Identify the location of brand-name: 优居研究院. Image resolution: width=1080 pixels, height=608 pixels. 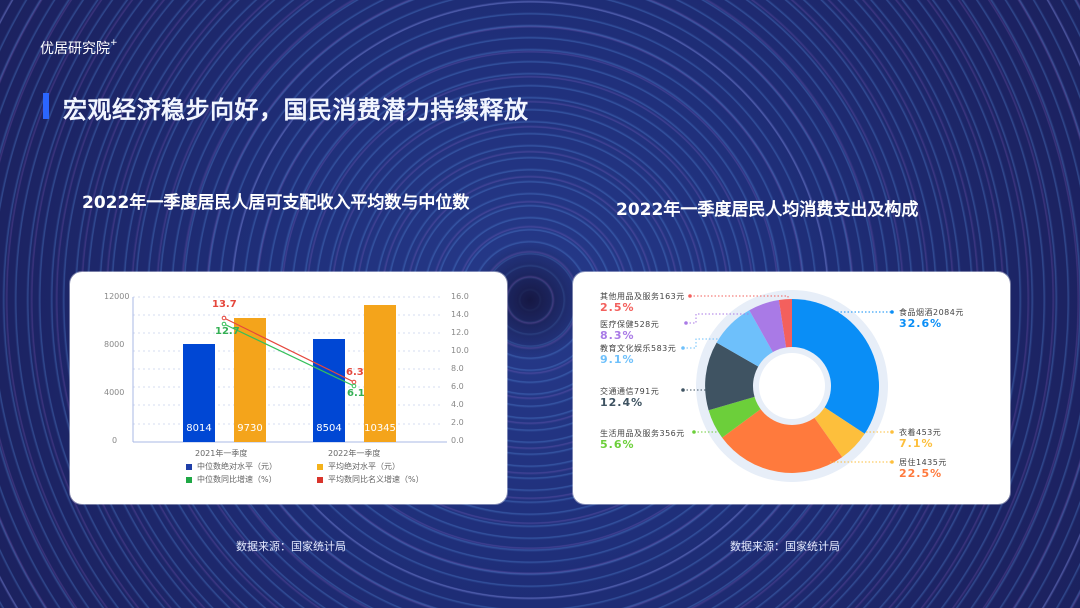
(75, 49).